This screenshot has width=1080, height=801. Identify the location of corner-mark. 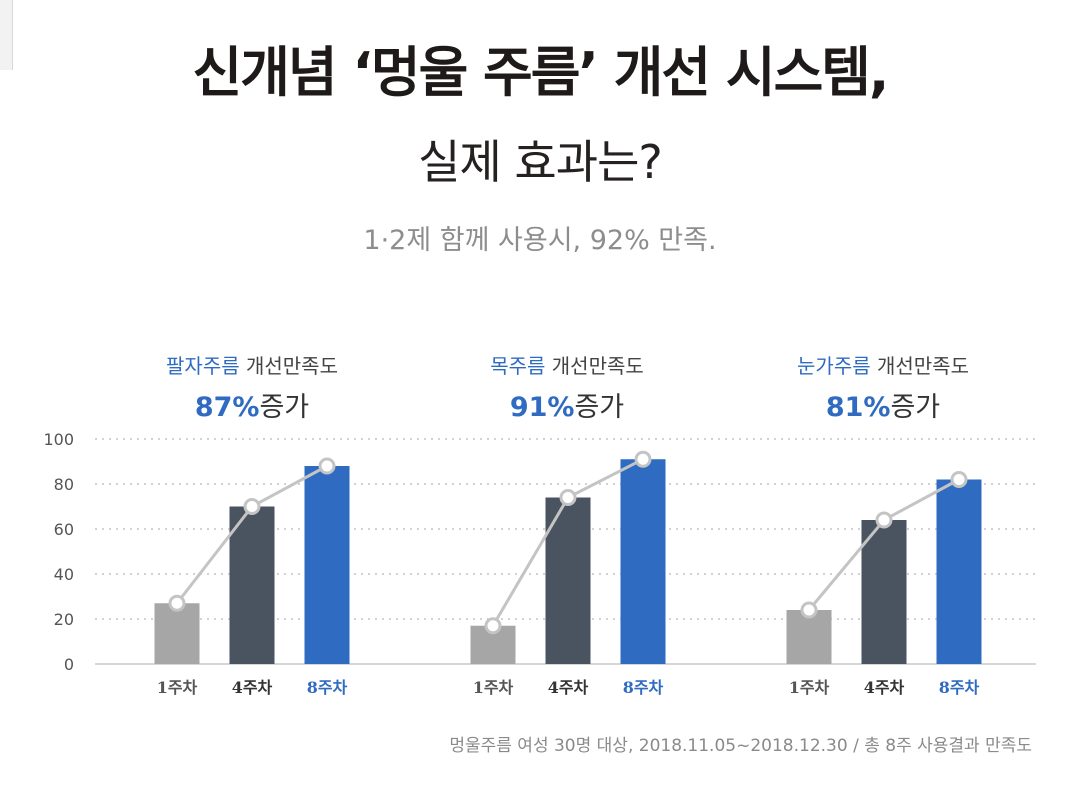
(6, 35).